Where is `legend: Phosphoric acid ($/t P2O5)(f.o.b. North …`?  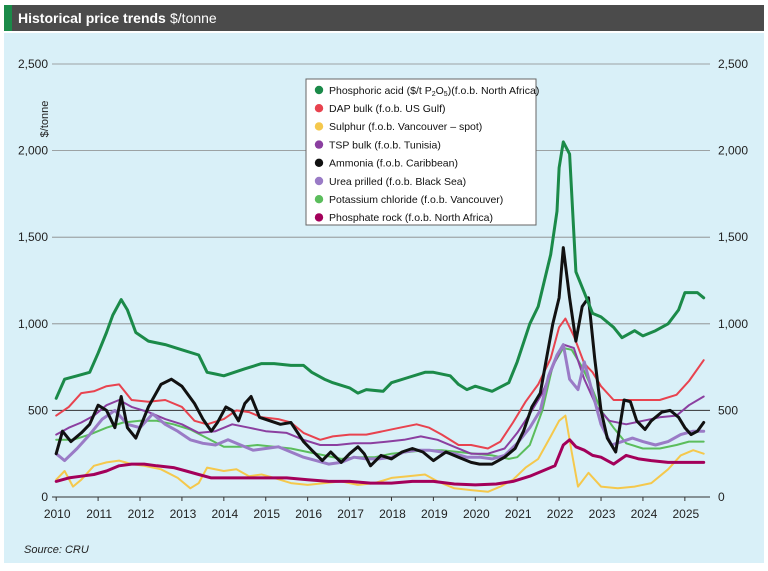 legend: Phosphoric acid ($/t P2O5)(f.o.b. North … is located at coordinates (422, 152).